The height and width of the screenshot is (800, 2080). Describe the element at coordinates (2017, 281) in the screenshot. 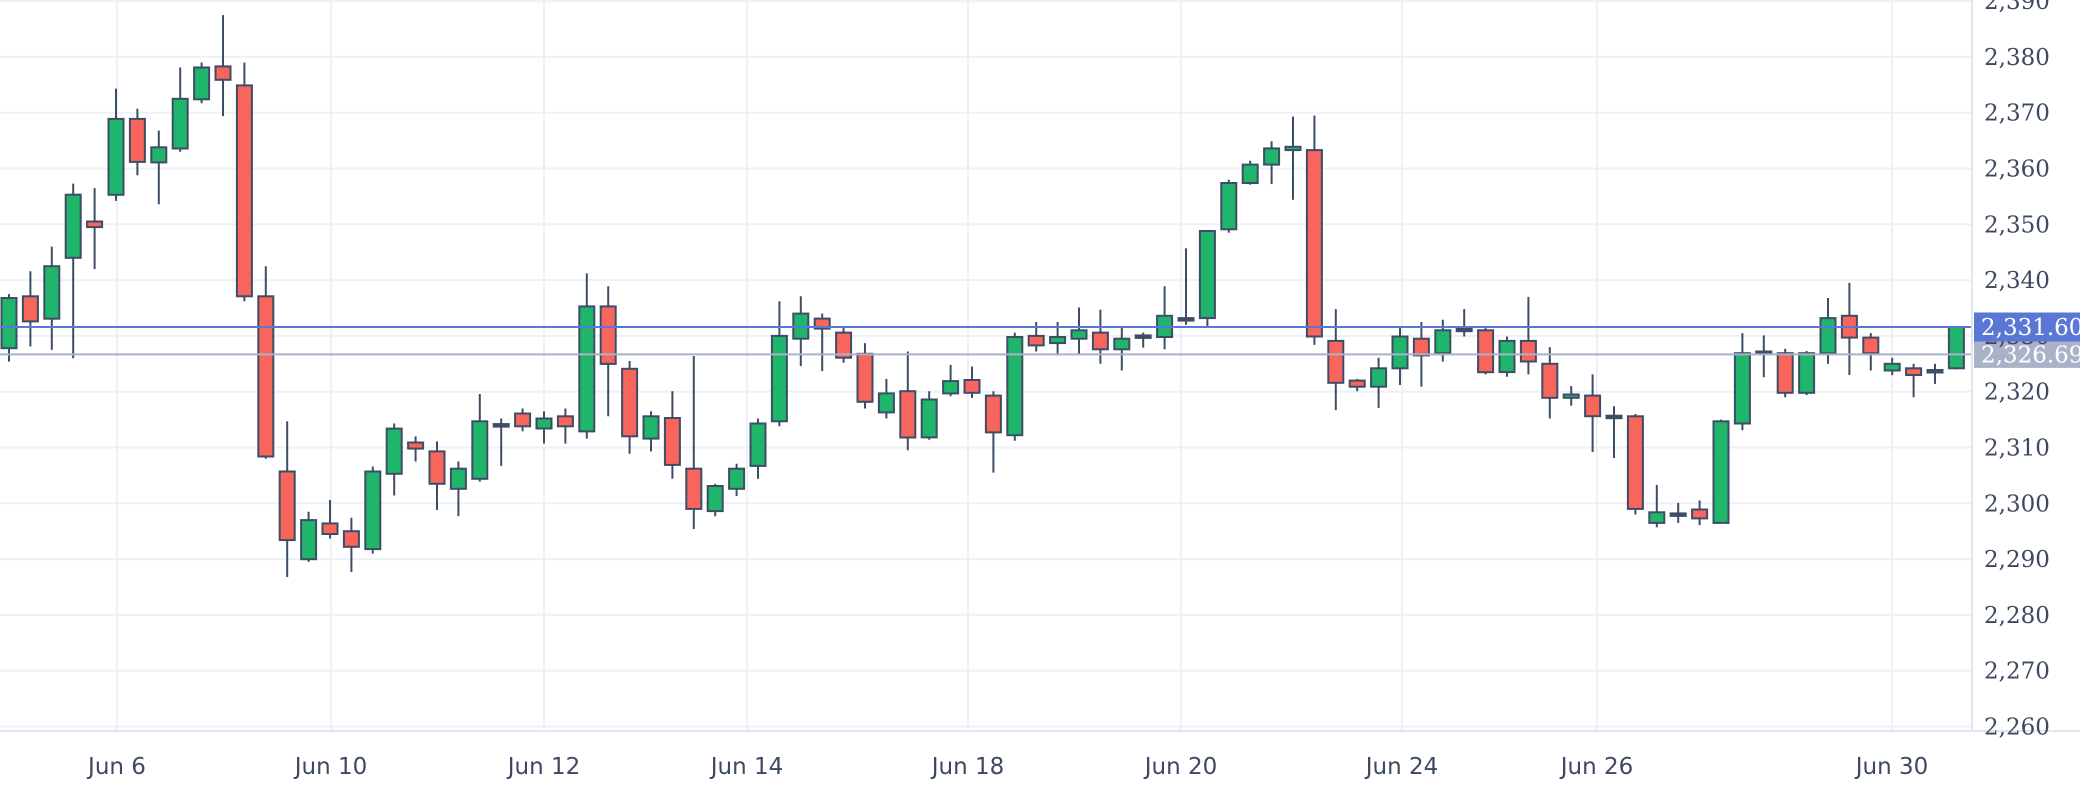

I see `price-axis-label: 2,340` at that location.